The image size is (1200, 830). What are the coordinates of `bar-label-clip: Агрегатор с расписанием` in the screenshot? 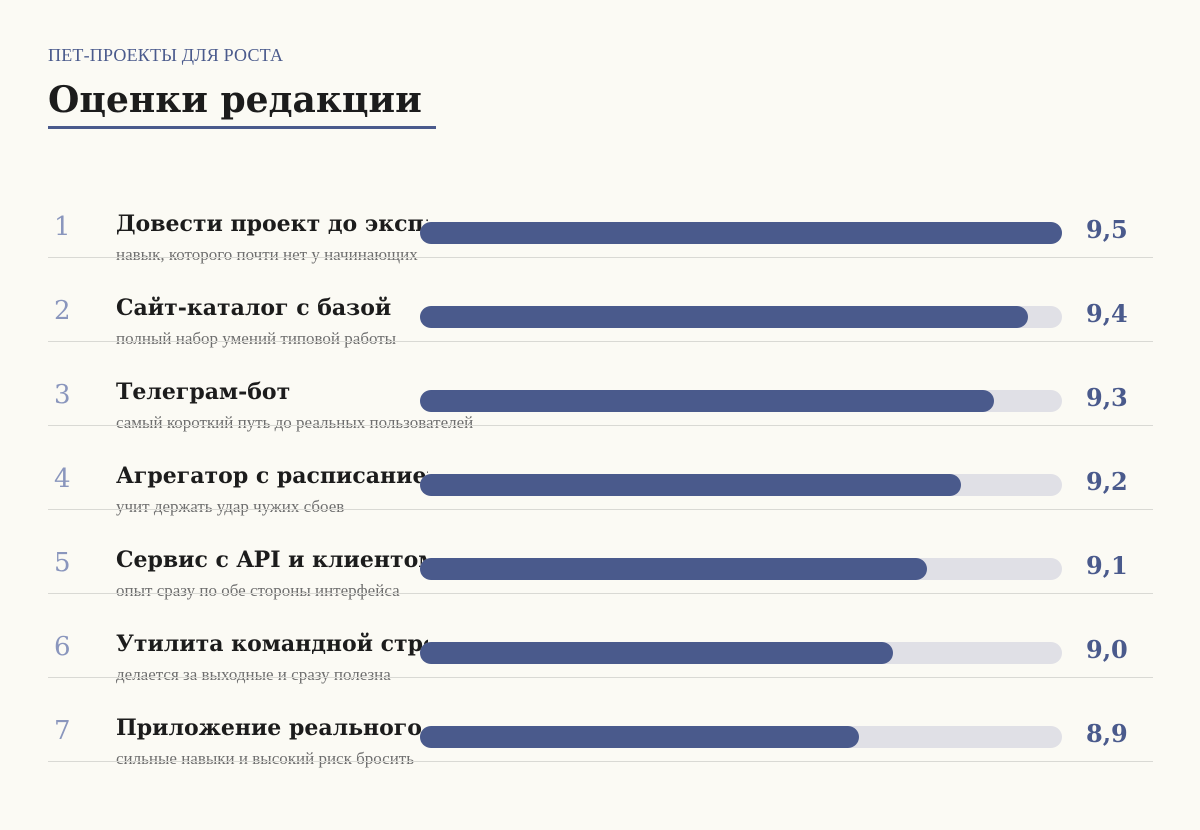 It's located at (272, 478).